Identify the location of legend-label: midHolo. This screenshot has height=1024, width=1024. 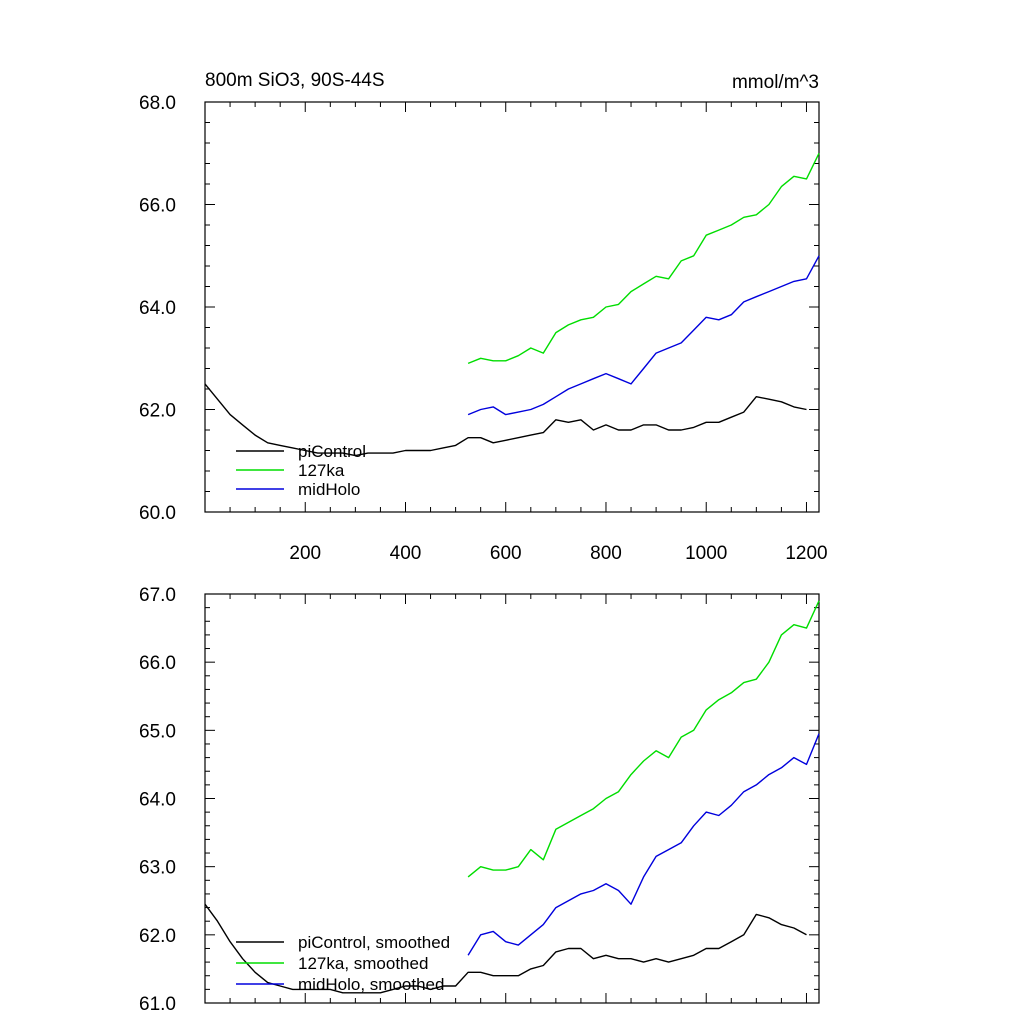
(329, 489).